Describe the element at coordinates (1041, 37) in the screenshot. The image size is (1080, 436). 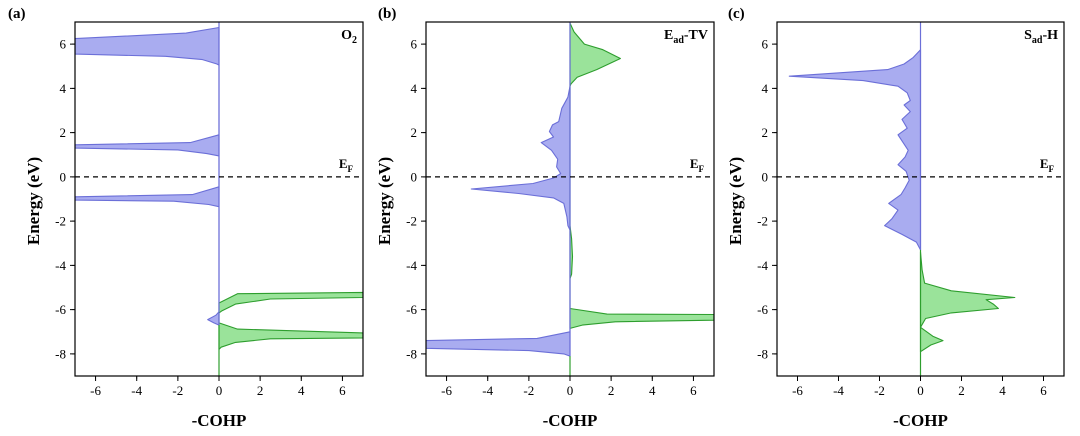
I see `panel-title: Sad-H` at that location.